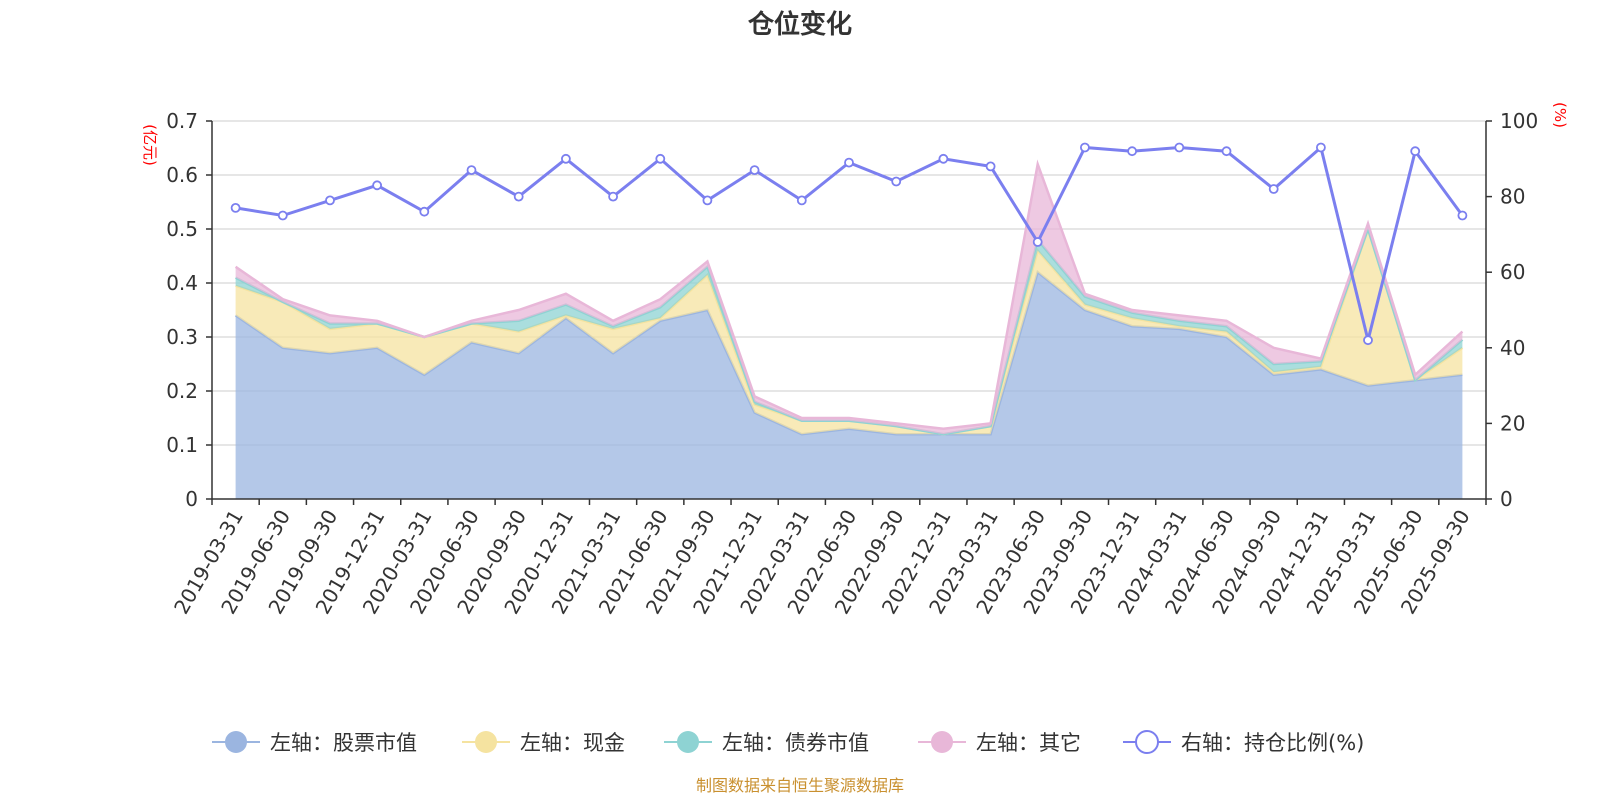  Describe the element at coordinates (795, 743) in the screenshot. I see `legend-label: 左轴：债券市值` at that location.